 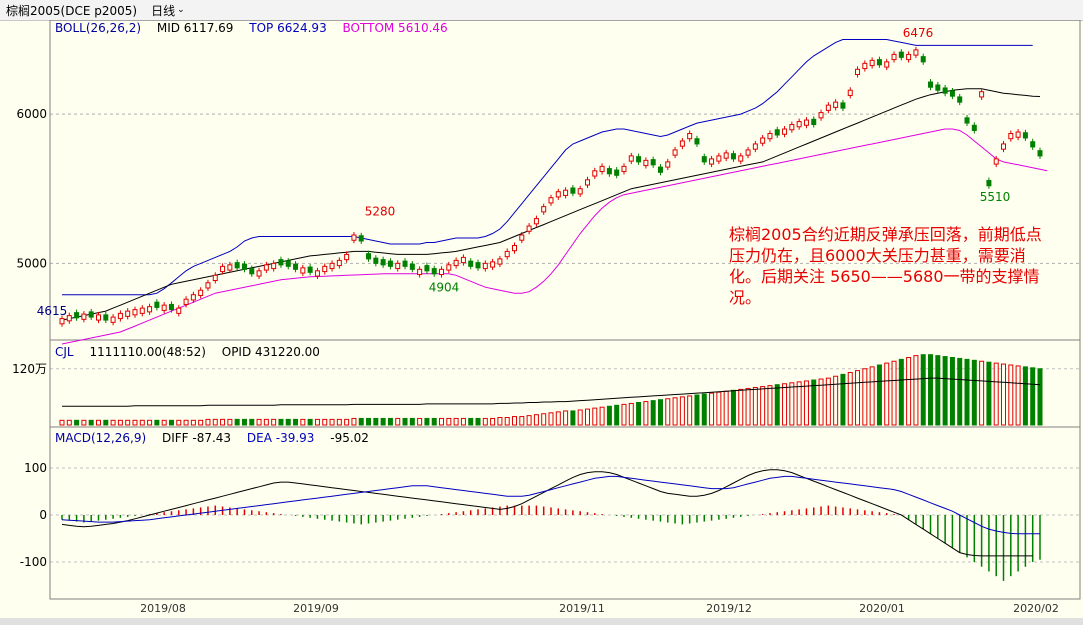 What do you see at coordinates (444, 288) in the screenshot?
I see `price-point-label: 4904` at bounding box center [444, 288].